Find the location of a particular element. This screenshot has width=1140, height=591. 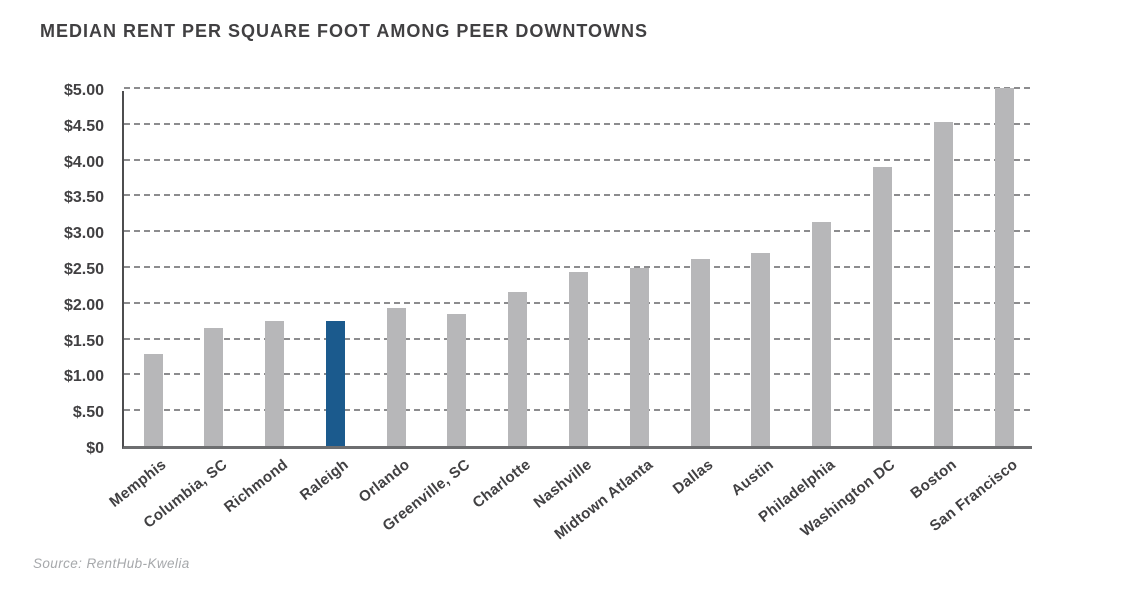

y-axis-tick-label: $3.50 is located at coordinates (83, 198).